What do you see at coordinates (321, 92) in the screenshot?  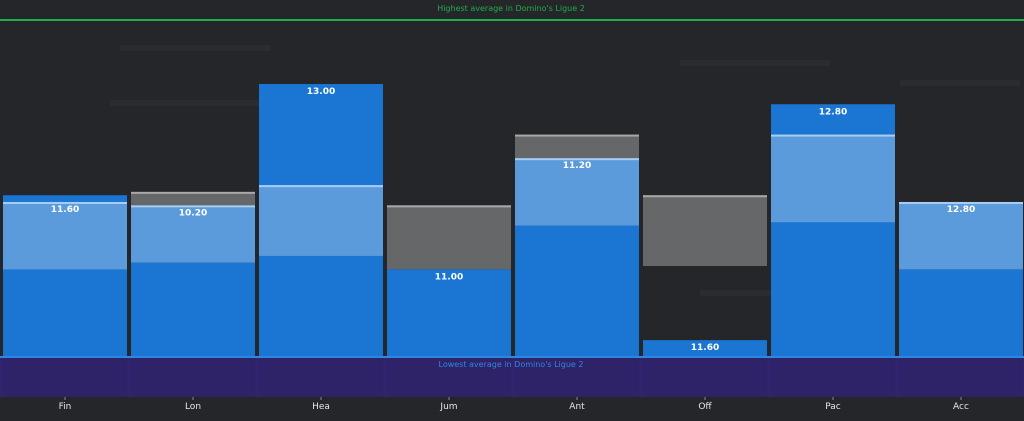 I see `bar-value-label: 13.00` at bounding box center [321, 92].